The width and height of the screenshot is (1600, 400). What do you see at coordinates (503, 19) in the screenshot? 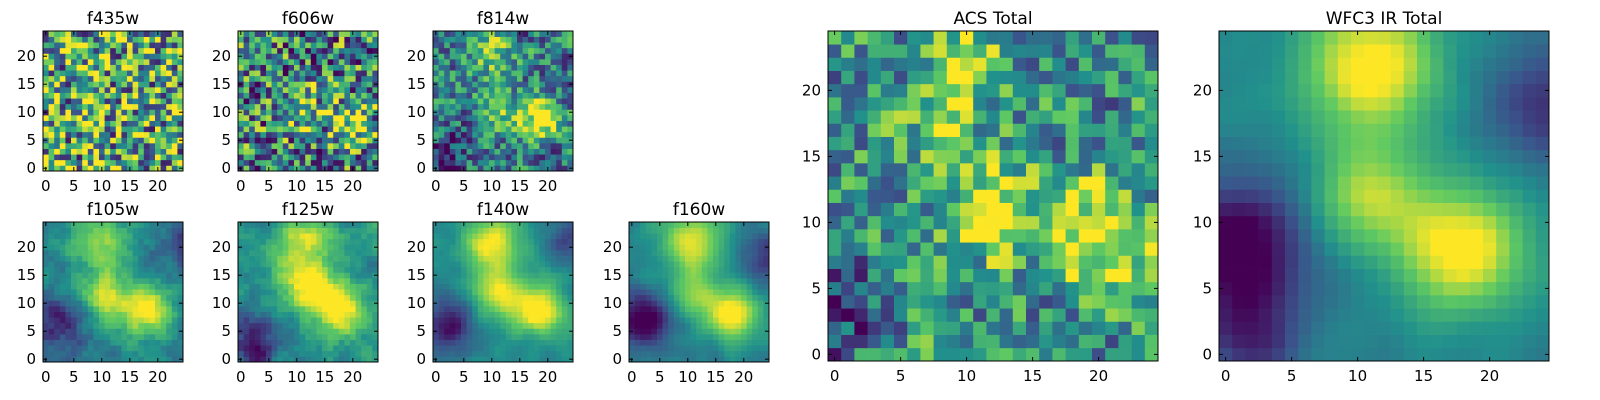
I see `panel-title: f814w` at bounding box center [503, 19].